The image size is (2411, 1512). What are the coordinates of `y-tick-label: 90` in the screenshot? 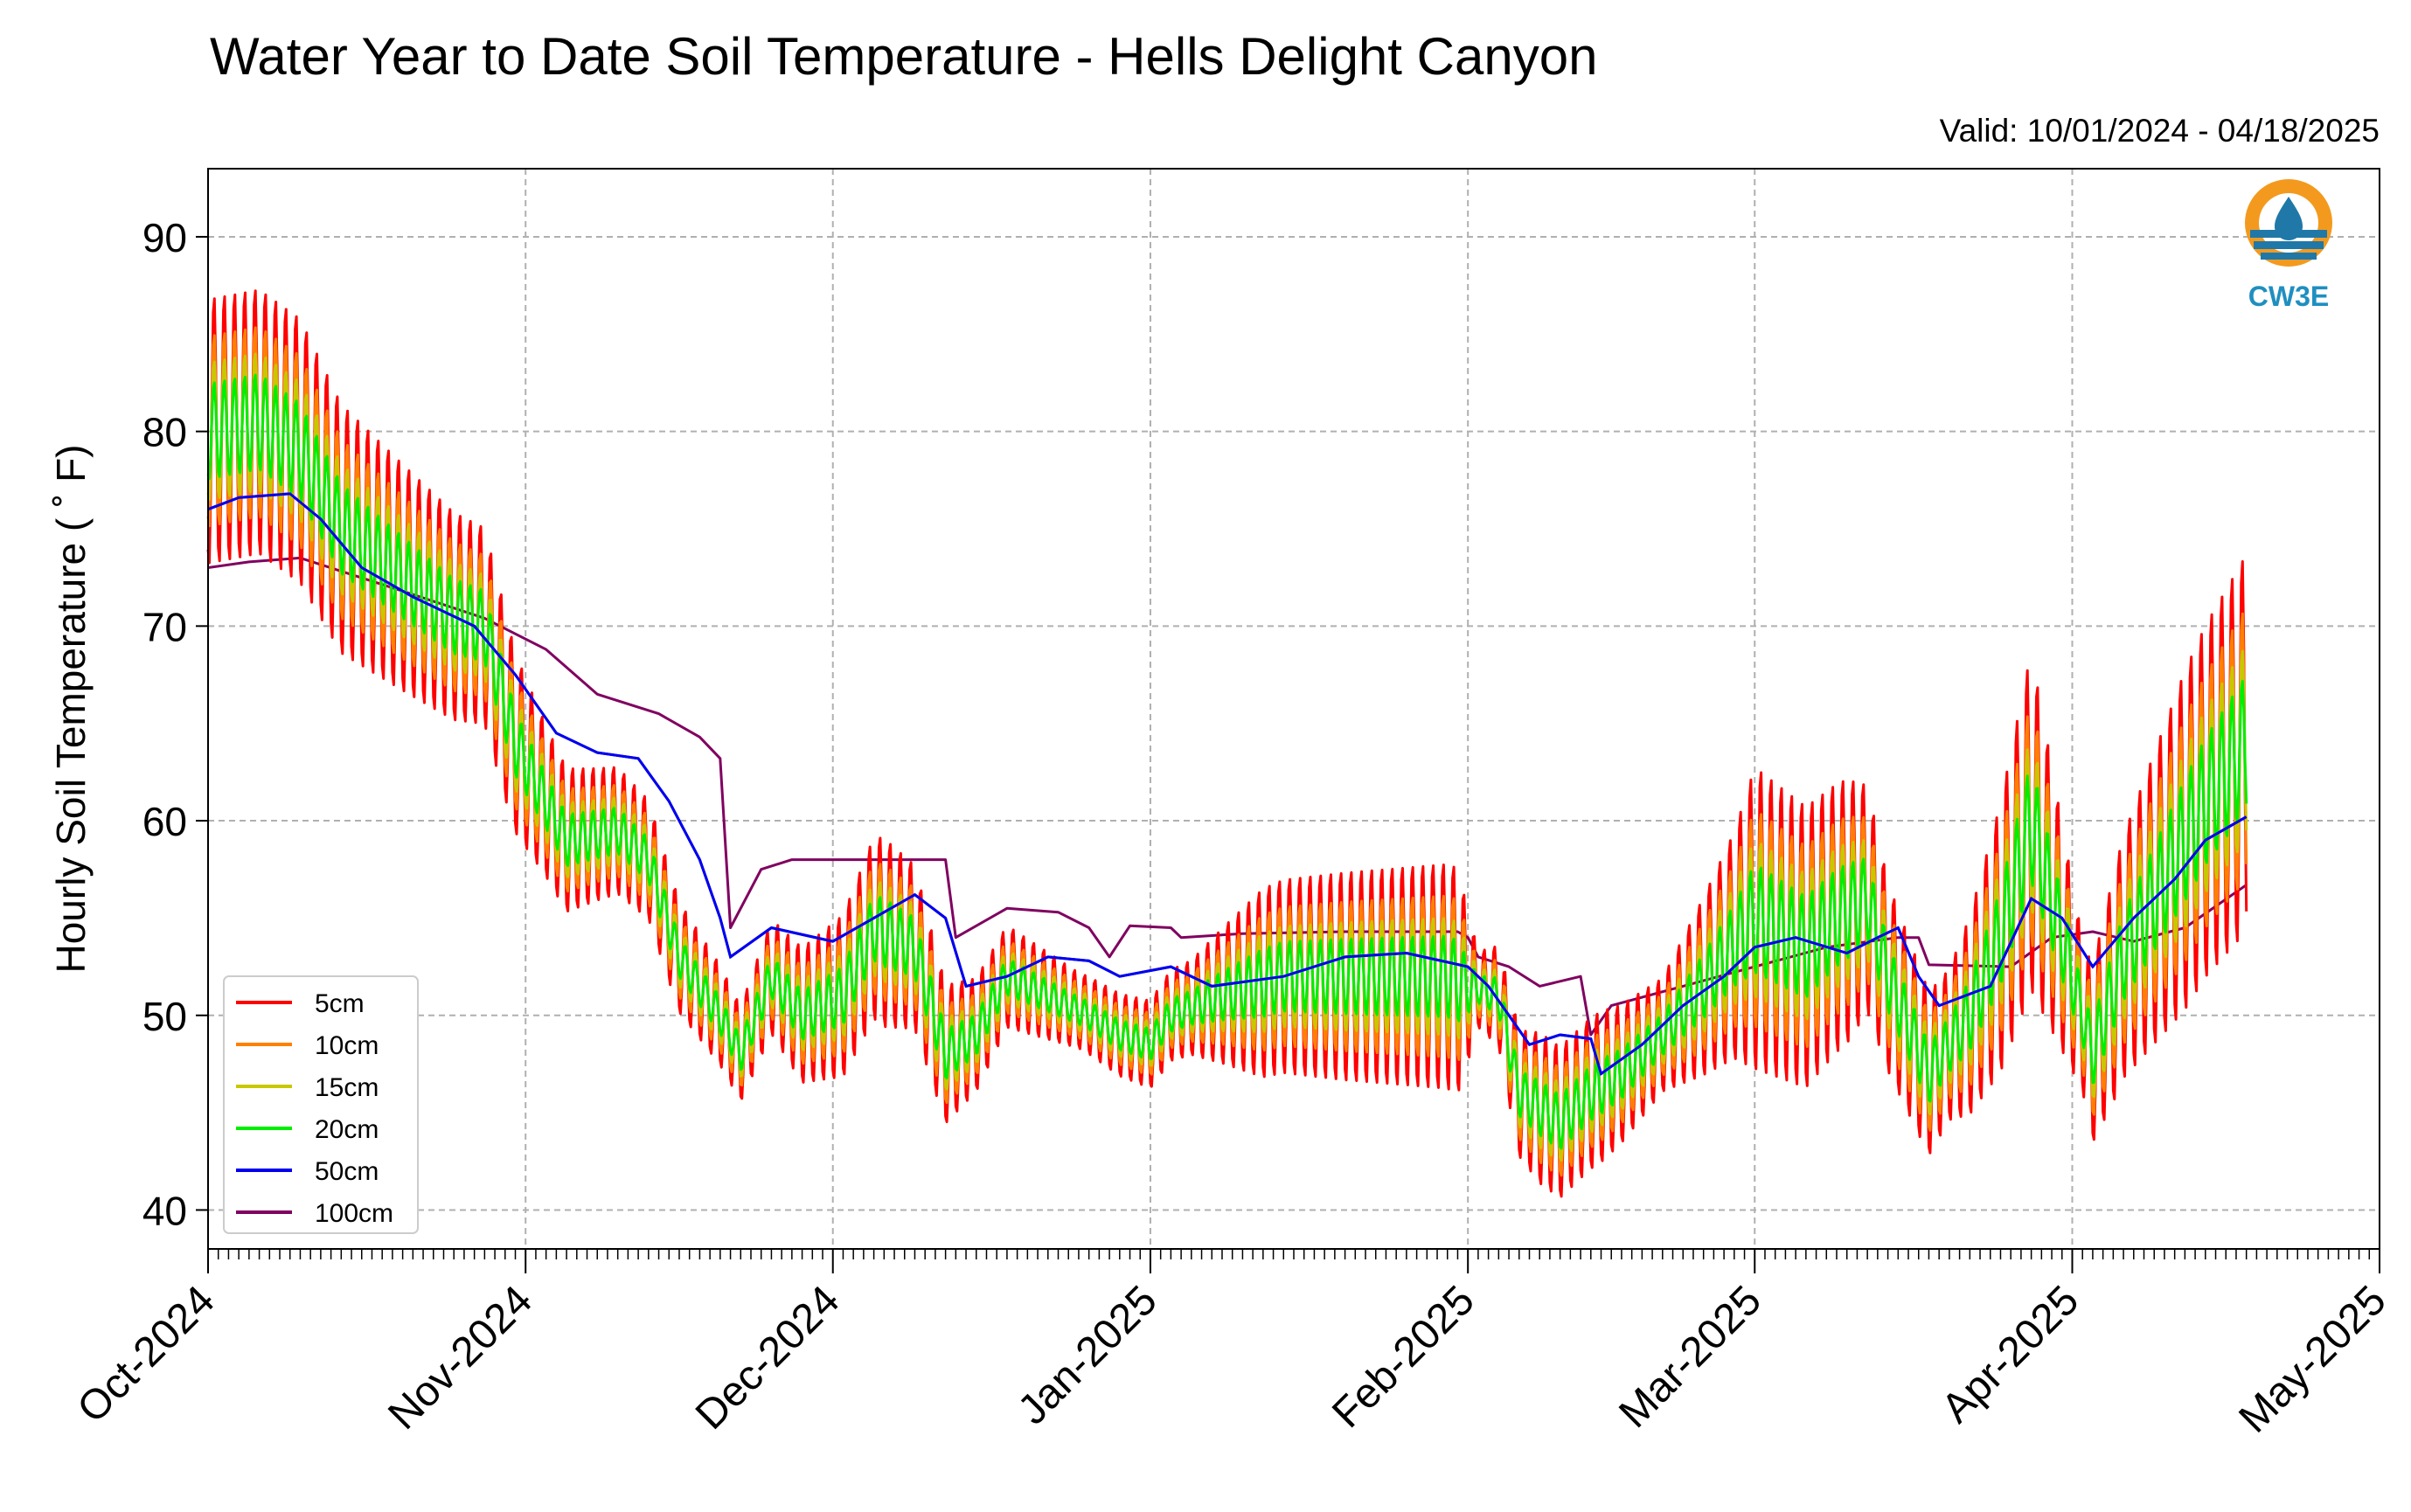 It's located at (164, 237).